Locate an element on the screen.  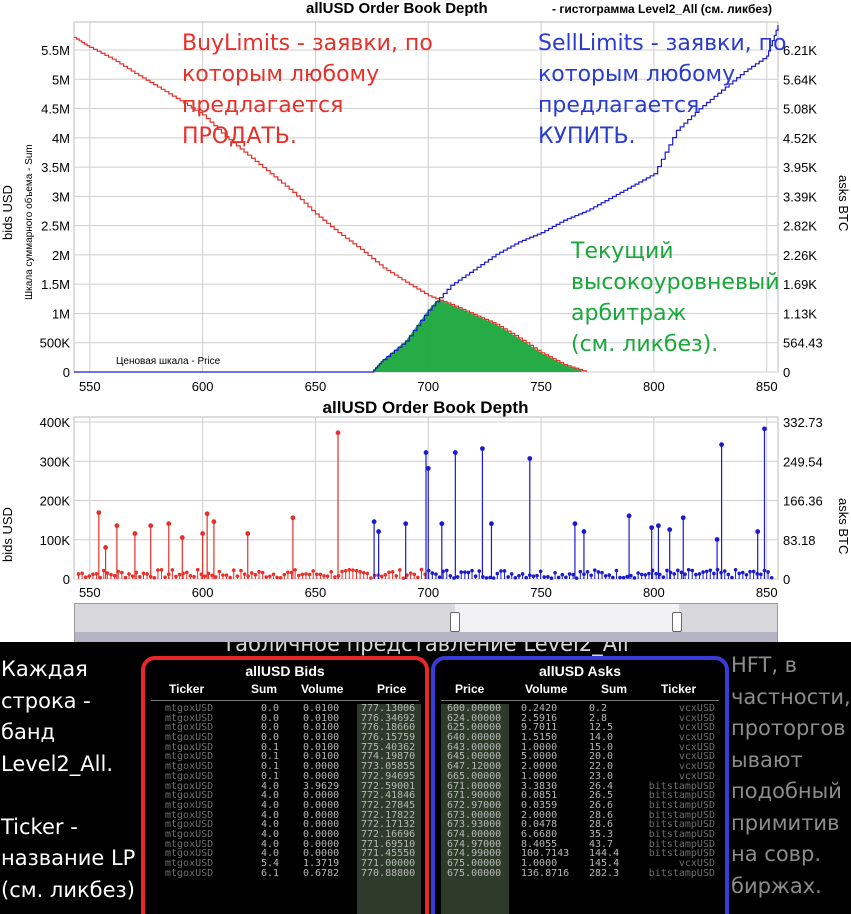
asks-table-row: 673.93000 0.0478 28.6 bitstampUSD is located at coordinates (580, 825).